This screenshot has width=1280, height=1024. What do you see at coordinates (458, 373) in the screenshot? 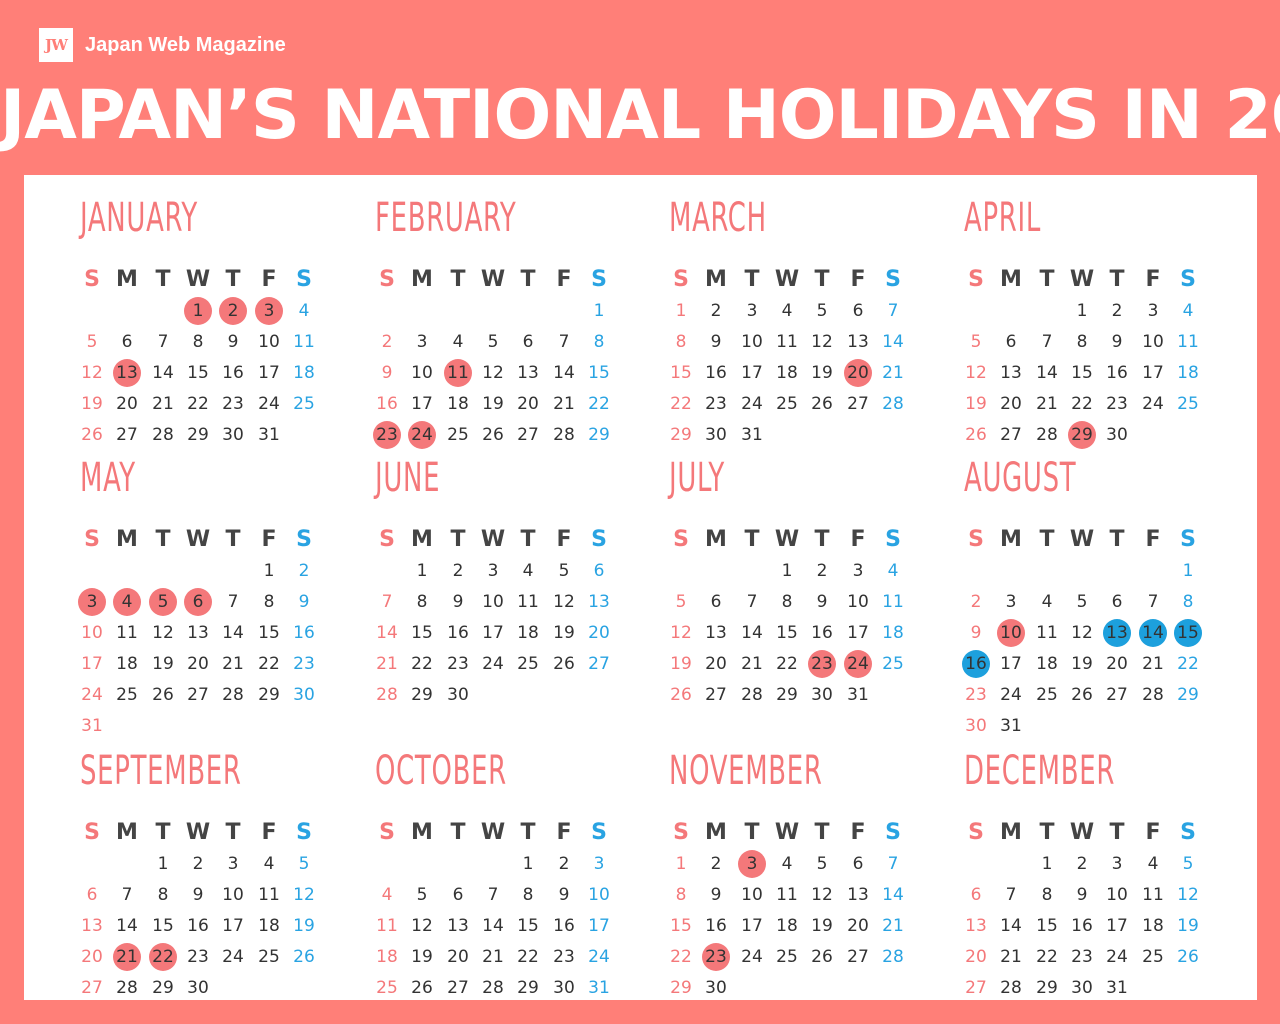
I see `holiday-day: 11` at bounding box center [458, 373].